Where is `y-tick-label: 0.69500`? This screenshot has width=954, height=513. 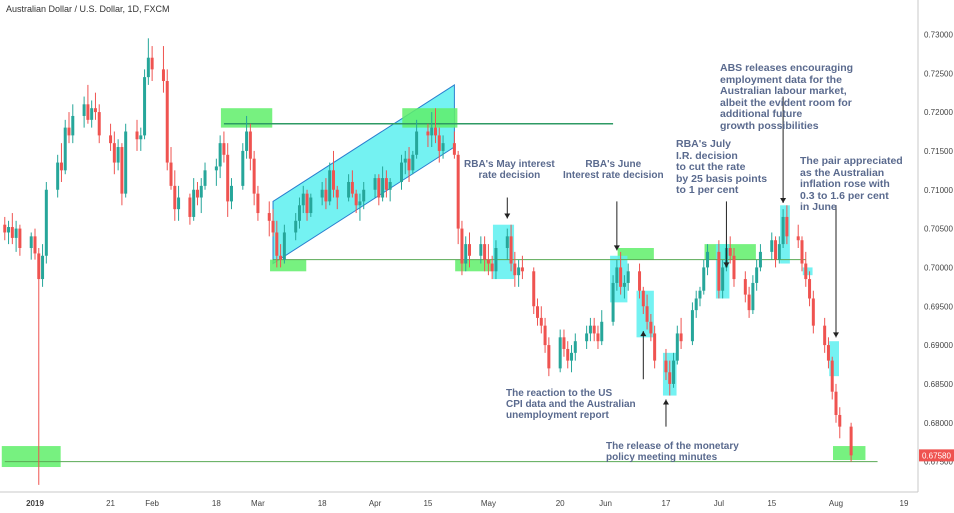
y-tick-label: 0.69500 is located at coordinates (938, 306).